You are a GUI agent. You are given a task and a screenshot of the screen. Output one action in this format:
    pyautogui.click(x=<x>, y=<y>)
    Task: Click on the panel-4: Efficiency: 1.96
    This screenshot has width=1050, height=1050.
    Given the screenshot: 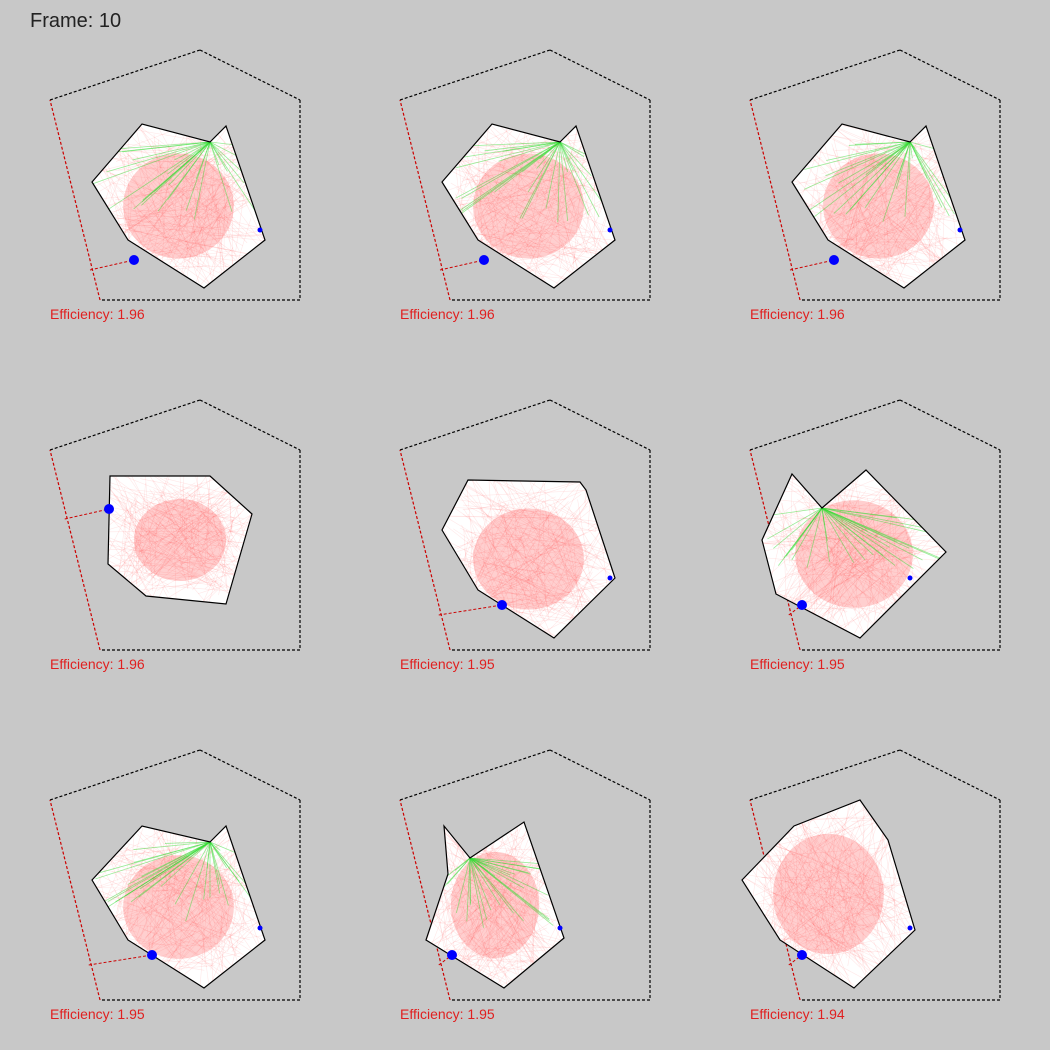 What is the action you would take?
    pyautogui.click(x=175, y=525)
    